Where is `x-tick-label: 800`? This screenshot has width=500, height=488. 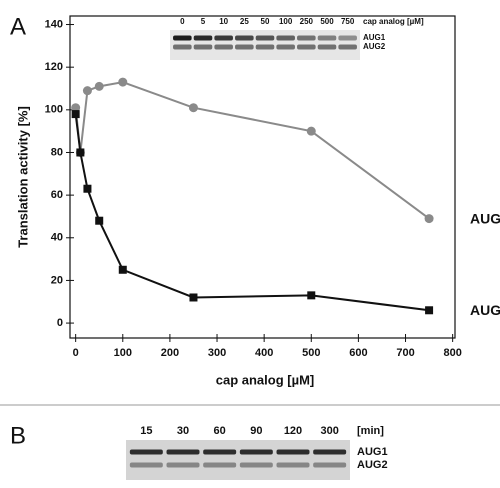 x-tick-label: 800 is located at coordinates (452, 353).